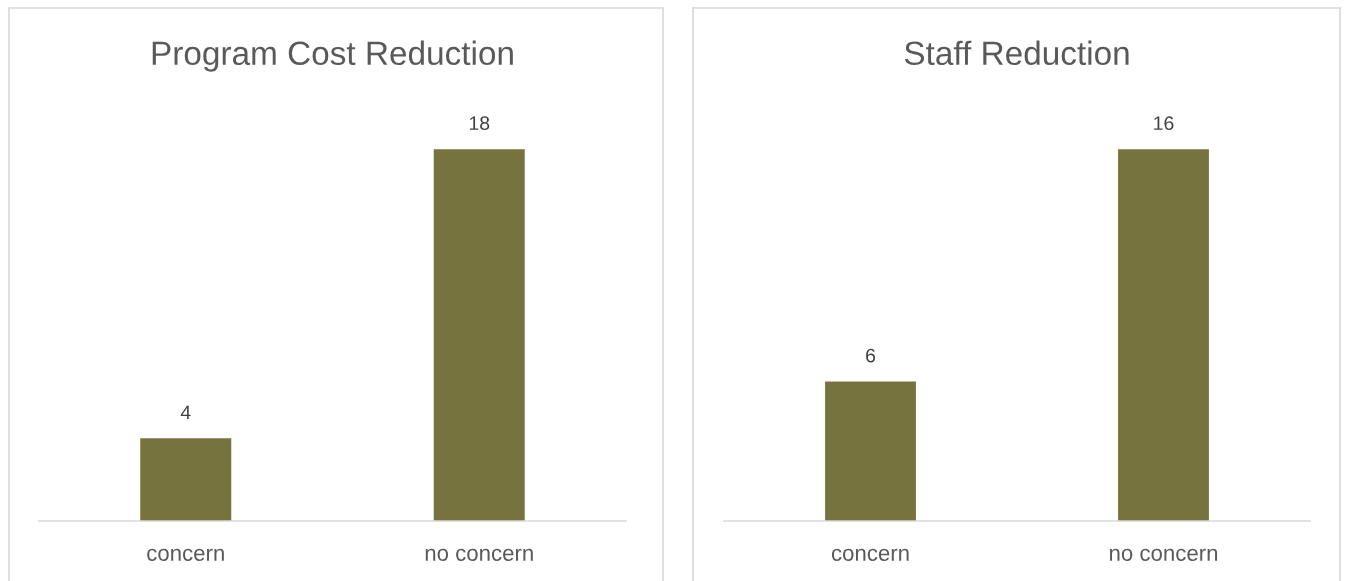 This screenshot has width=1346, height=581. I want to click on data-label: 18, so click(479, 123).